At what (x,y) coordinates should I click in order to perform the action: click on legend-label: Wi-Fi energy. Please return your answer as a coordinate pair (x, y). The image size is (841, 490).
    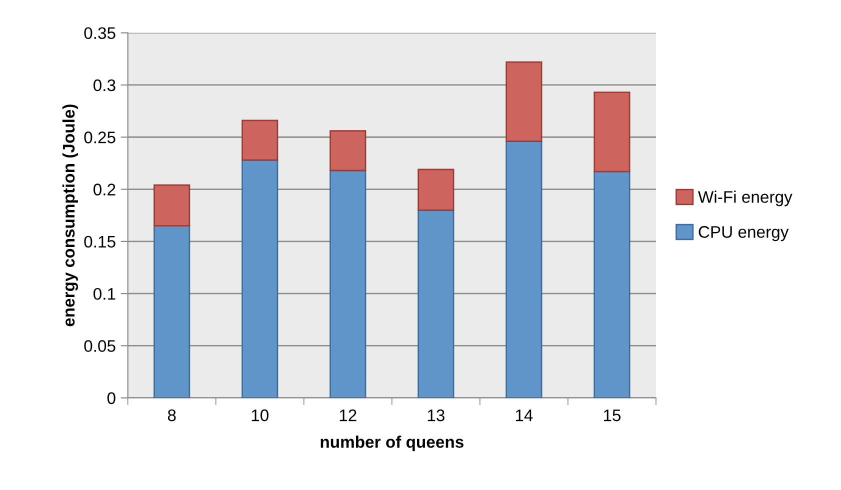
    Looking at the image, I should click on (745, 198).